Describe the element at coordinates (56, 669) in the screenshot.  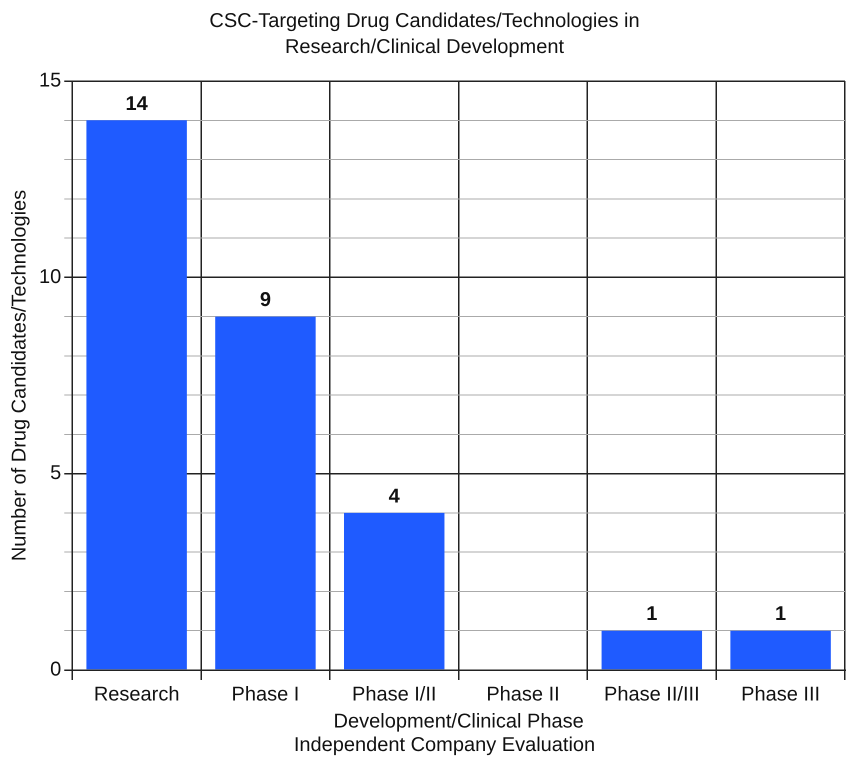
I see `y-tick-label: 0` at that location.